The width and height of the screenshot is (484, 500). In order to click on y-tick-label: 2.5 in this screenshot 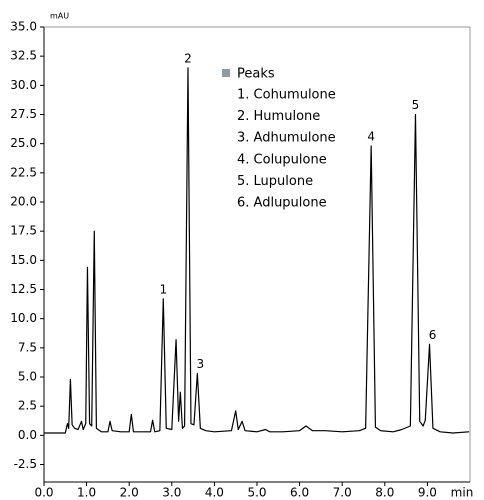, I will do `click(27, 406)`.